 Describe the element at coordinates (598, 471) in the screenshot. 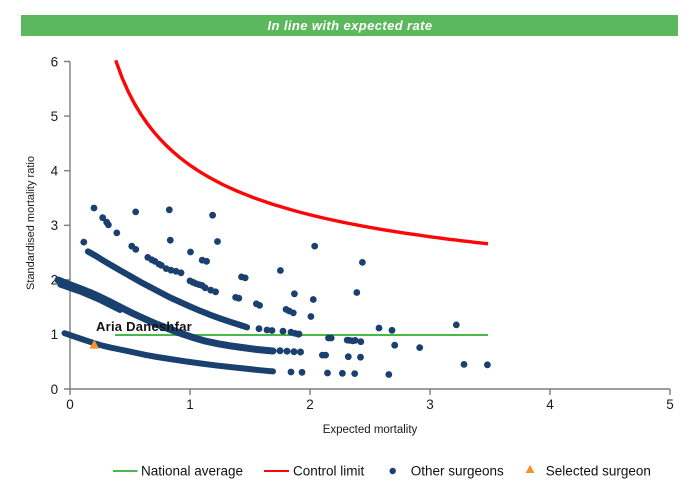

I see `svg-text: Selected surgeon` at that location.